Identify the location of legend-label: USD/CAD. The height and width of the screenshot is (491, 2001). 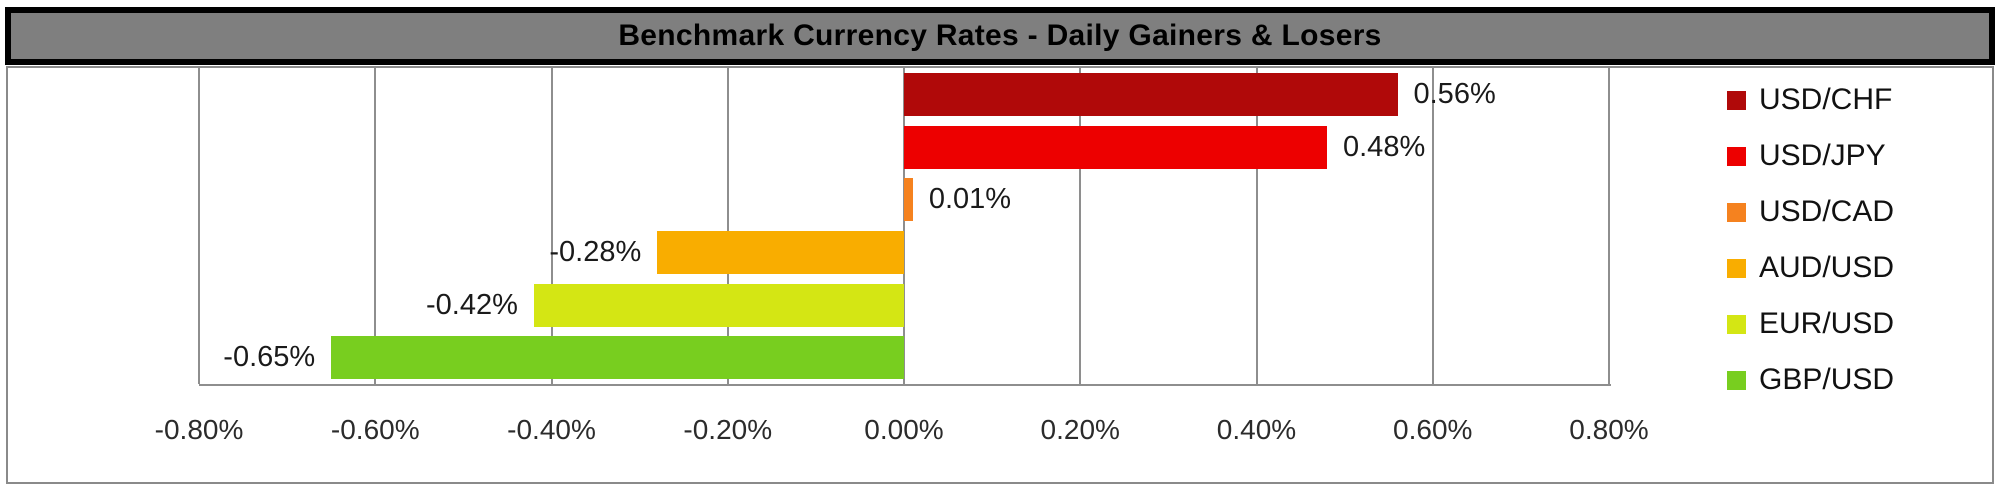
(1827, 211).